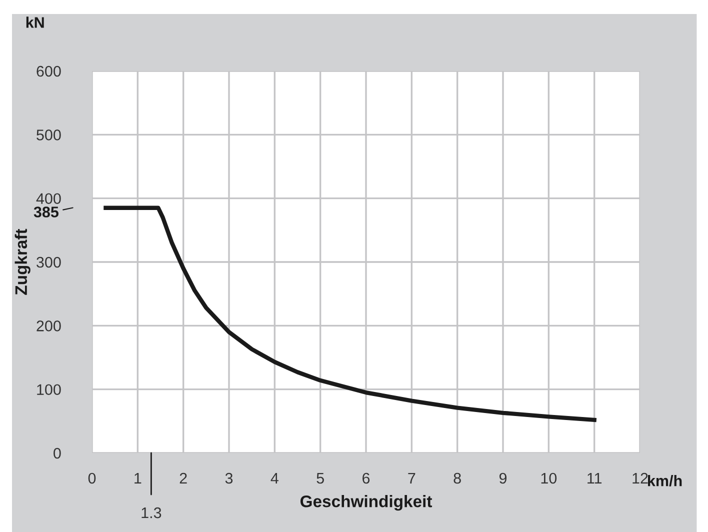 The width and height of the screenshot is (708, 532). Describe the element at coordinates (366, 503) in the screenshot. I see `x-axis-title: Geschwindigkeit` at that location.